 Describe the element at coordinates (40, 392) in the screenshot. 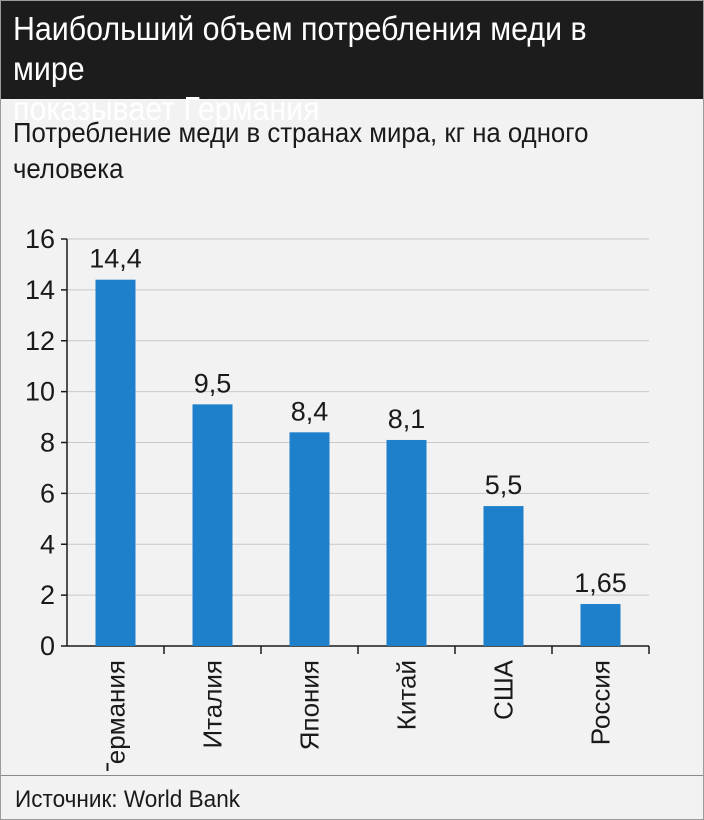

I see `y-tick-label: 10` at that location.